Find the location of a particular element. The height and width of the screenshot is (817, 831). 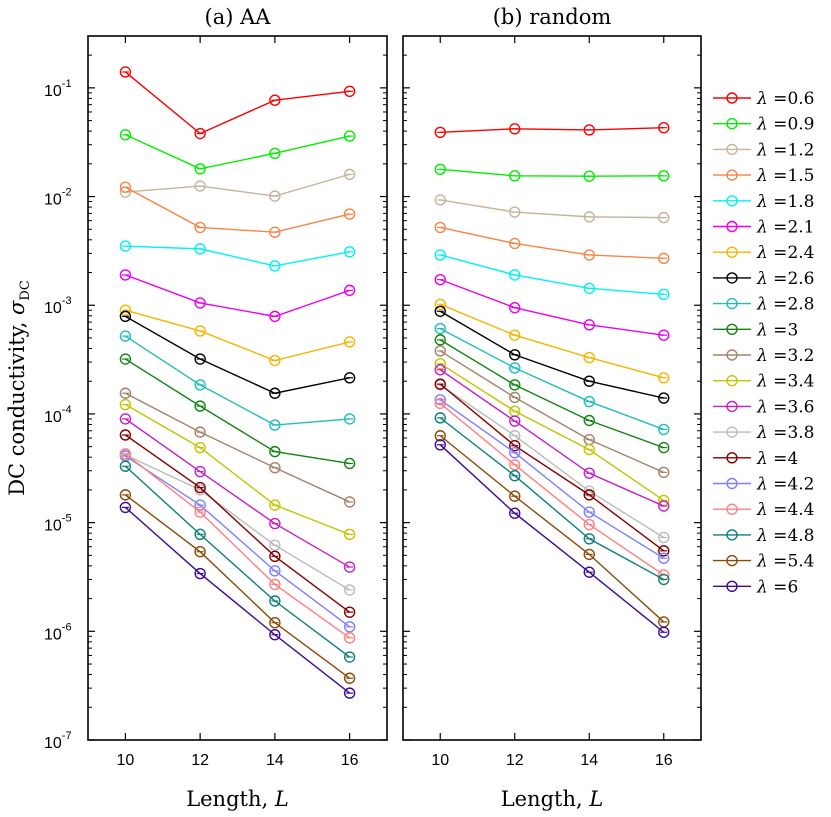

series-lambda-2.1 is located at coordinates (237, 296).